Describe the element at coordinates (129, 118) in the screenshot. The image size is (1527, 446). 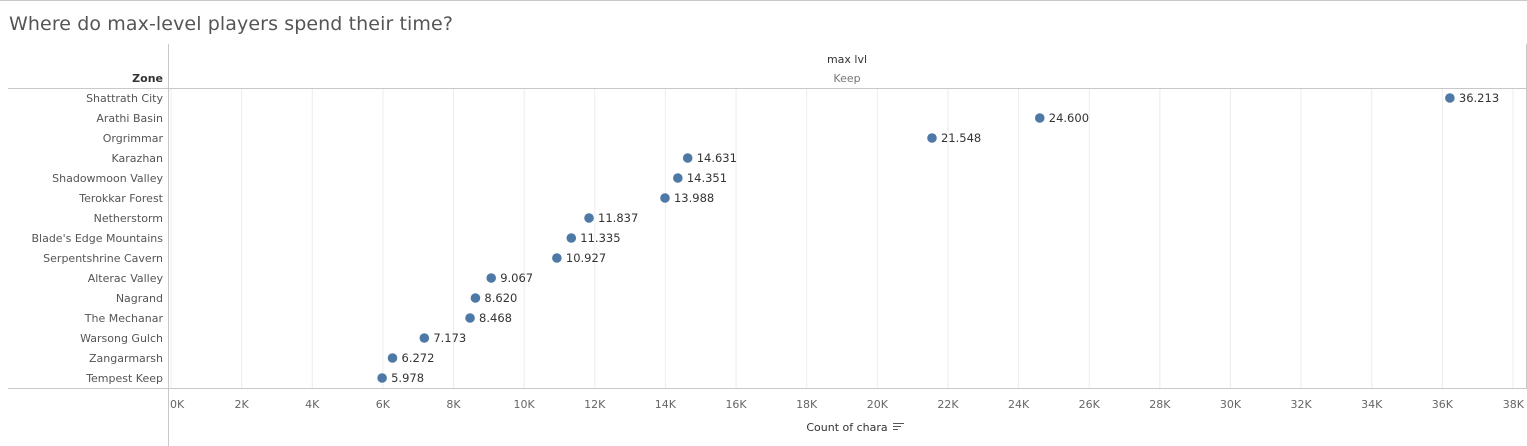
I see `category-label: Arathi Basin` at that location.